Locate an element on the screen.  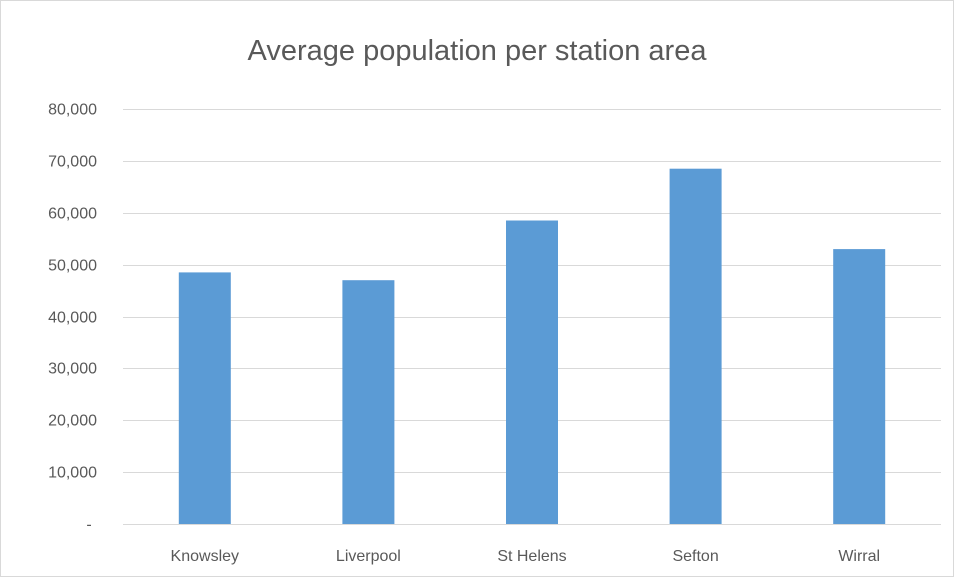
y-tick-label: 80,000 is located at coordinates (72, 110).